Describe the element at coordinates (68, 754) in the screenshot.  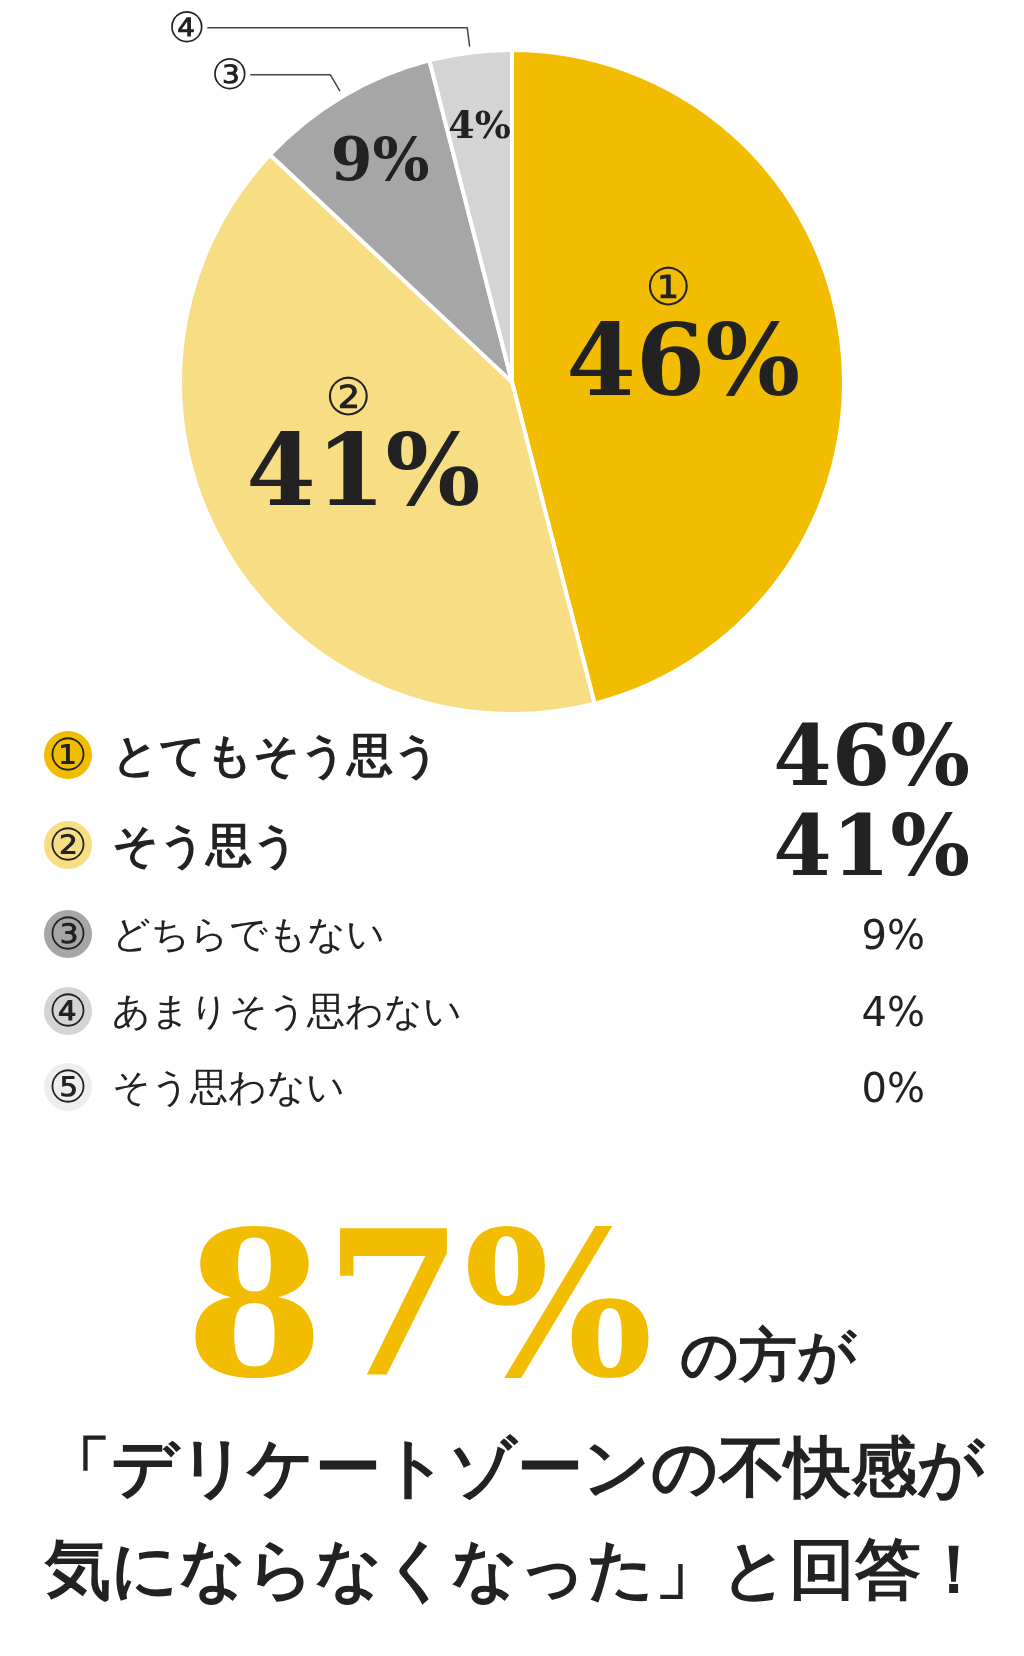
I see `text: ①` at that location.